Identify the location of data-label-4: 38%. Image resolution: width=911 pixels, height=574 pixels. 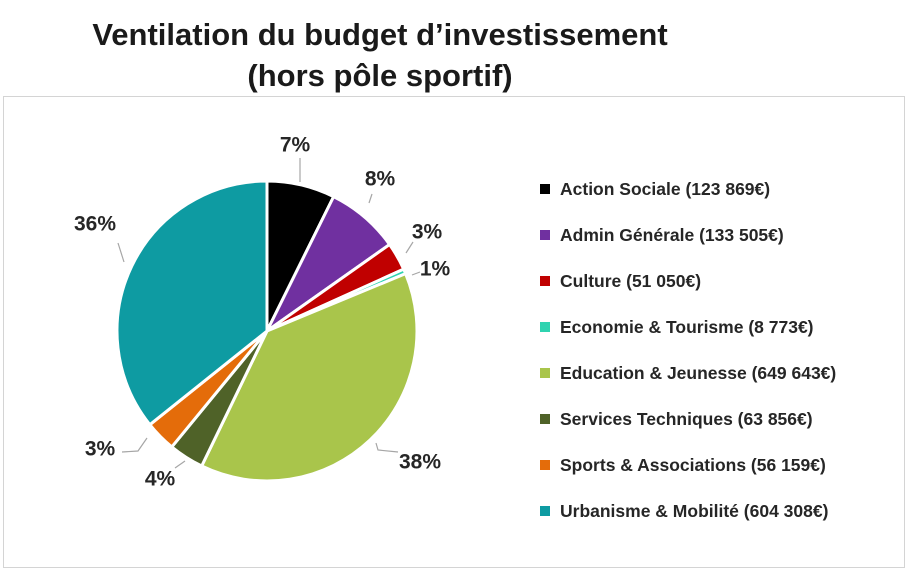
(420, 462).